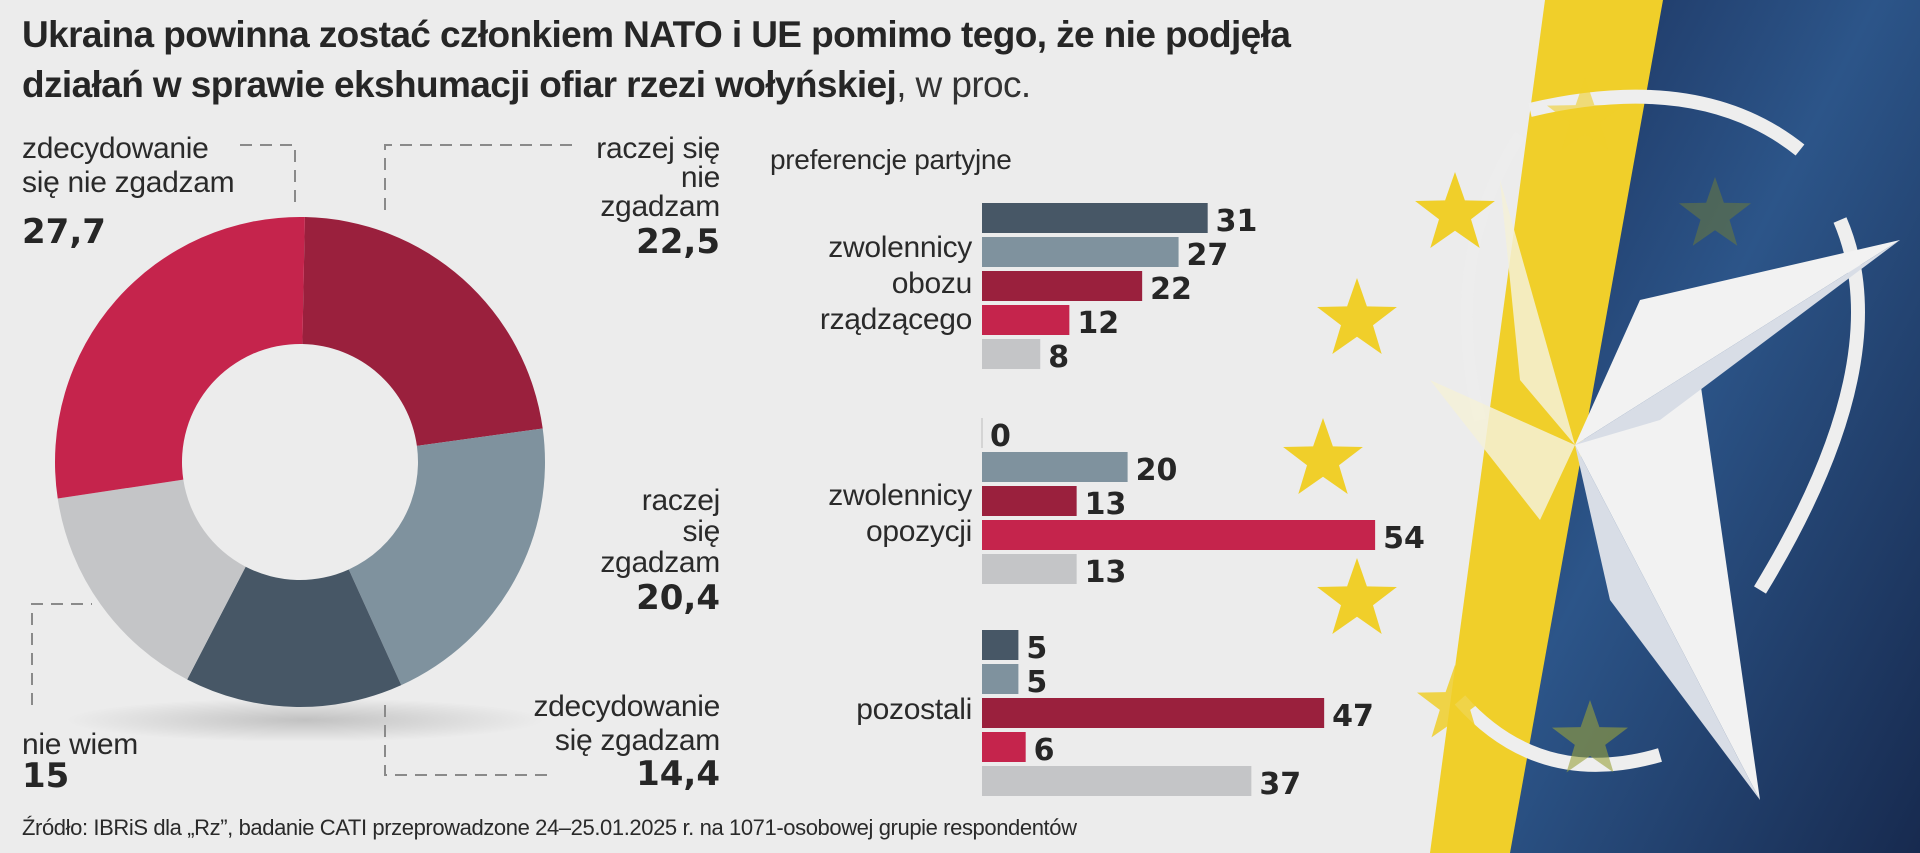  What do you see at coordinates (836, 284) in the screenshot?
I see `group-label-obozu-rzadzacego: zwolennicy obozu rządzącego` at bounding box center [836, 284].